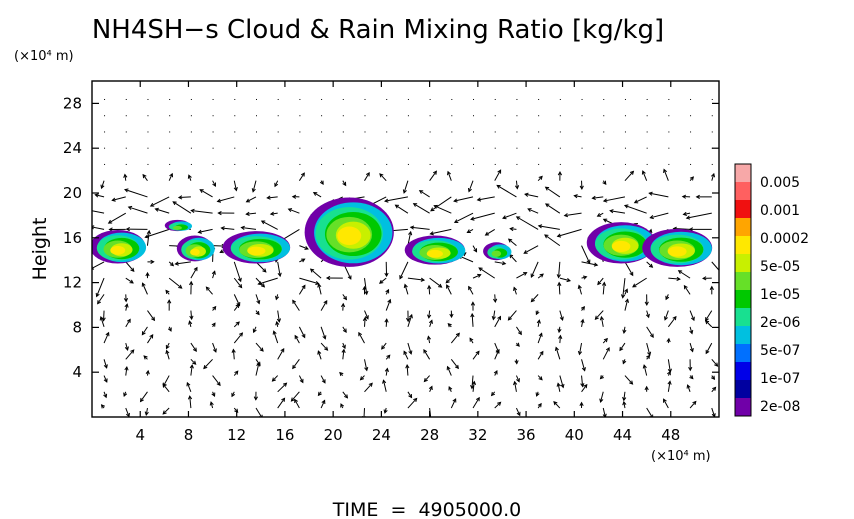 The image size is (854, 519). Describe the element at coordinates (72, 148) in the screenshot. I see `y-tick-label: 24` at that location.